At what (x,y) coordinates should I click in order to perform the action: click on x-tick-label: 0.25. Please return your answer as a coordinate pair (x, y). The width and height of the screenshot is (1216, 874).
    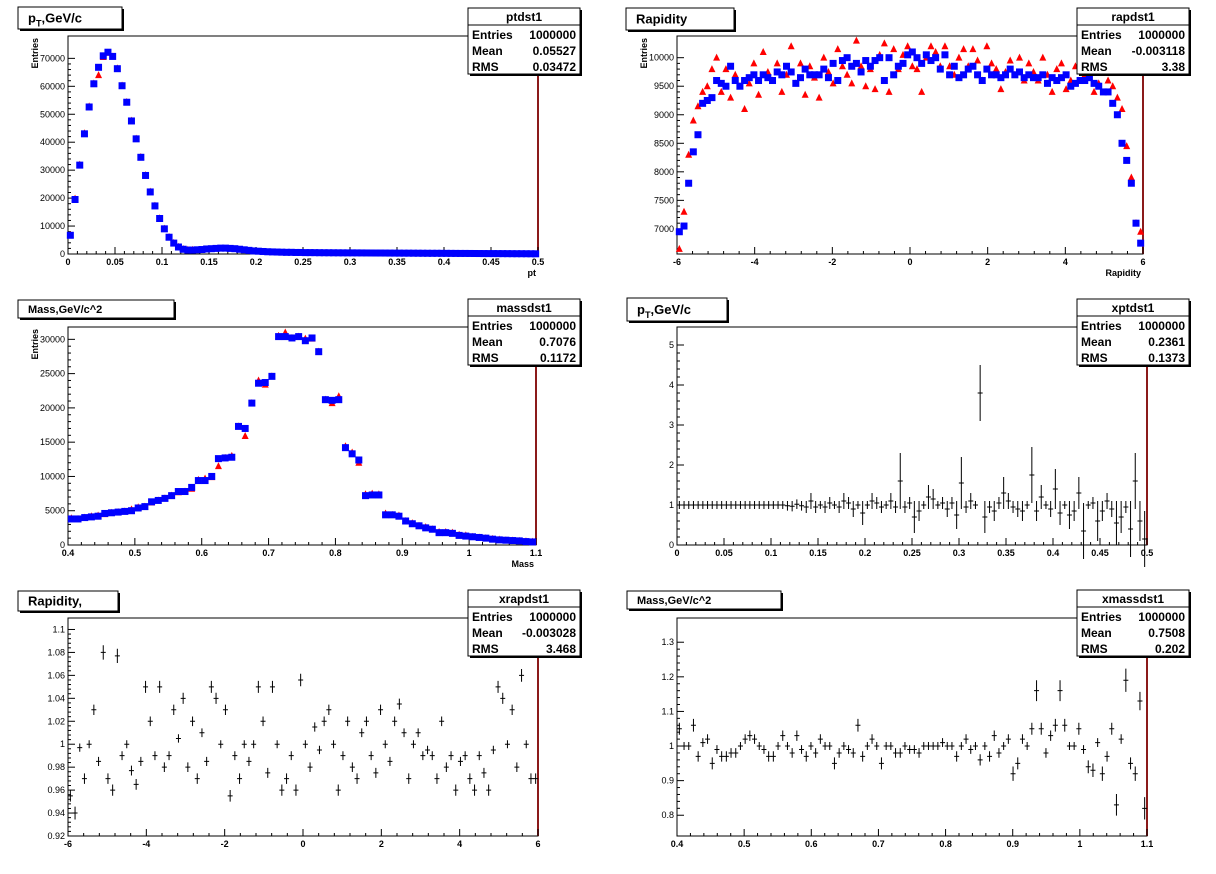
    Looking at the image, I should click on (912, 553).